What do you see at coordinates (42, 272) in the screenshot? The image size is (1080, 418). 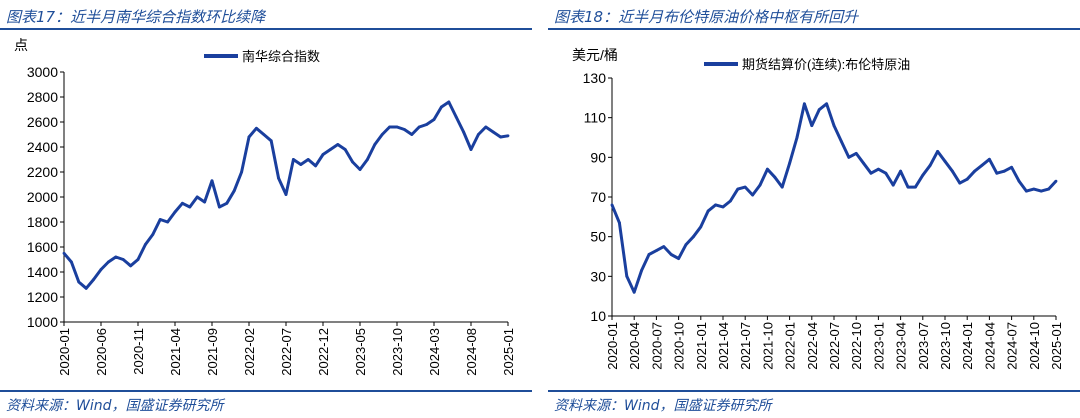 I see `left-y-tick-label: 1400` at bounding box center [42, 272].